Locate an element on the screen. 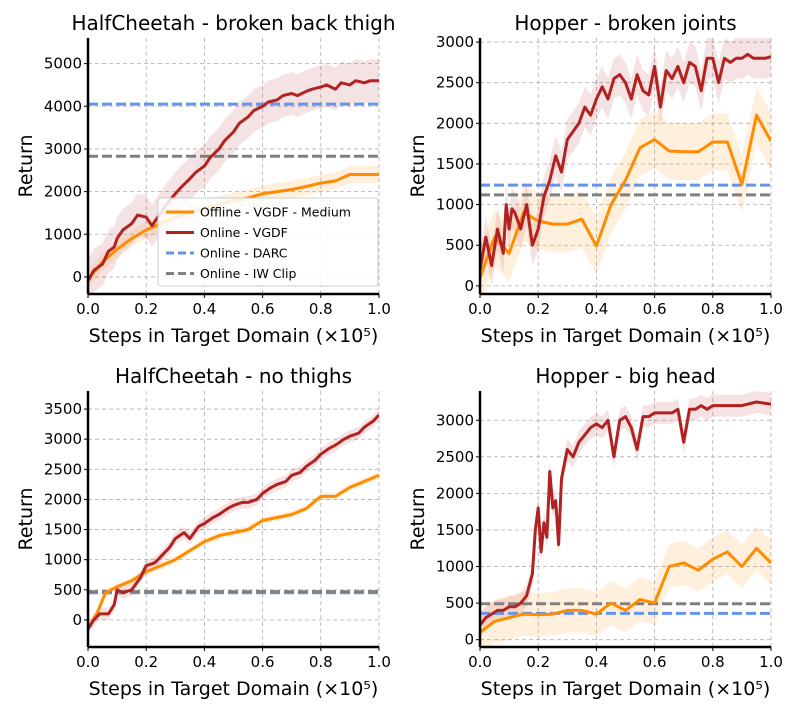 Image resolution: width=800 pixels, height=720 pixels. chart-title: Hopper - broken joints is located at coordinates (625, 23).